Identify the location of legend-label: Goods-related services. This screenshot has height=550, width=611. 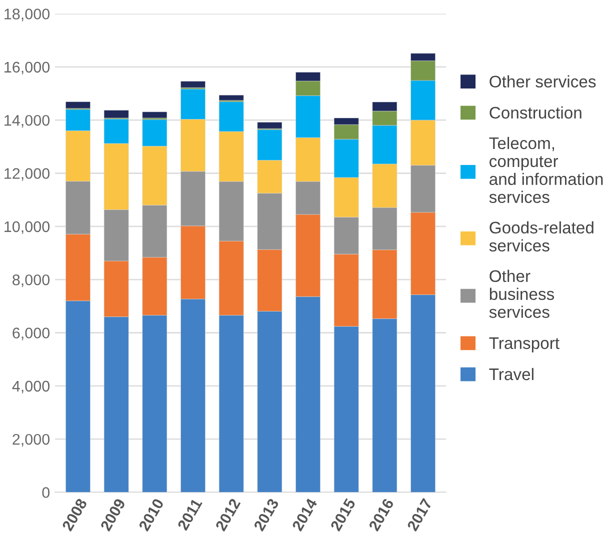
(541, 236).